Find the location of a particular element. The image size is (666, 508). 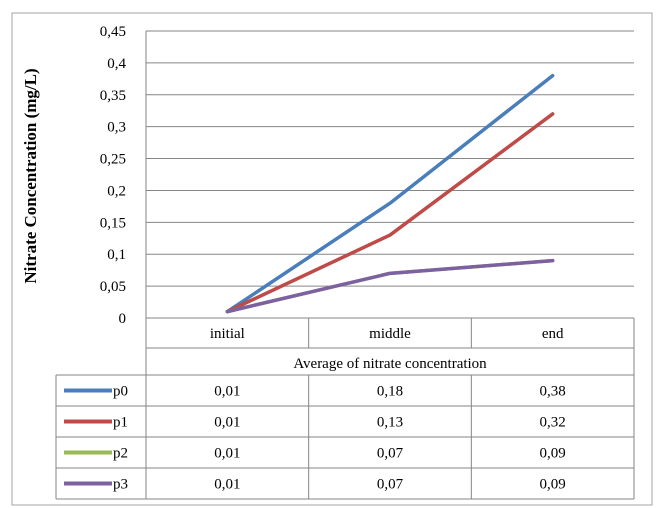

y-axis-title: Nitrate Concentration (mg/L) is located at coordinates (30, 175).